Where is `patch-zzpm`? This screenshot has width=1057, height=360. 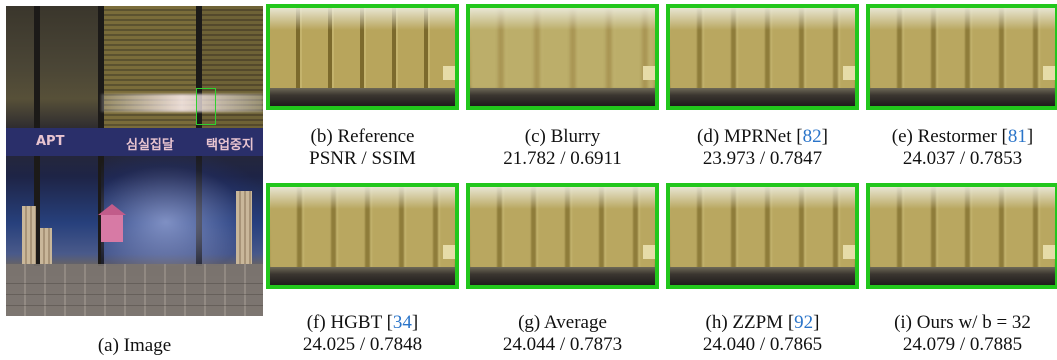 patch-zzpm is located at coordinates (762, 236).